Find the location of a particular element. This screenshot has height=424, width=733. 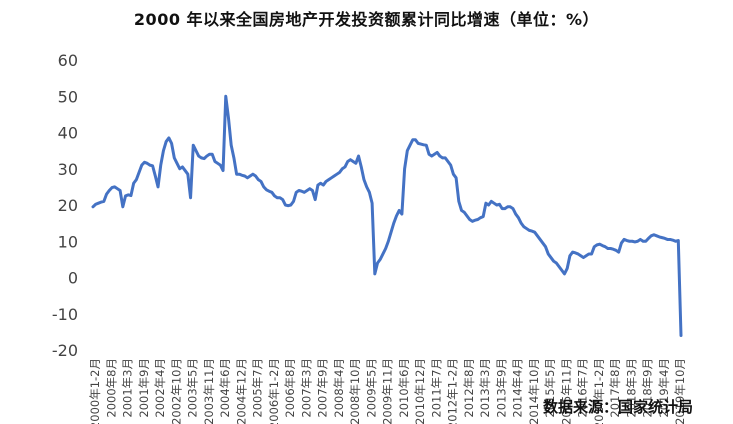

y-tick-label: 60 is located at coordinates (68, 60).